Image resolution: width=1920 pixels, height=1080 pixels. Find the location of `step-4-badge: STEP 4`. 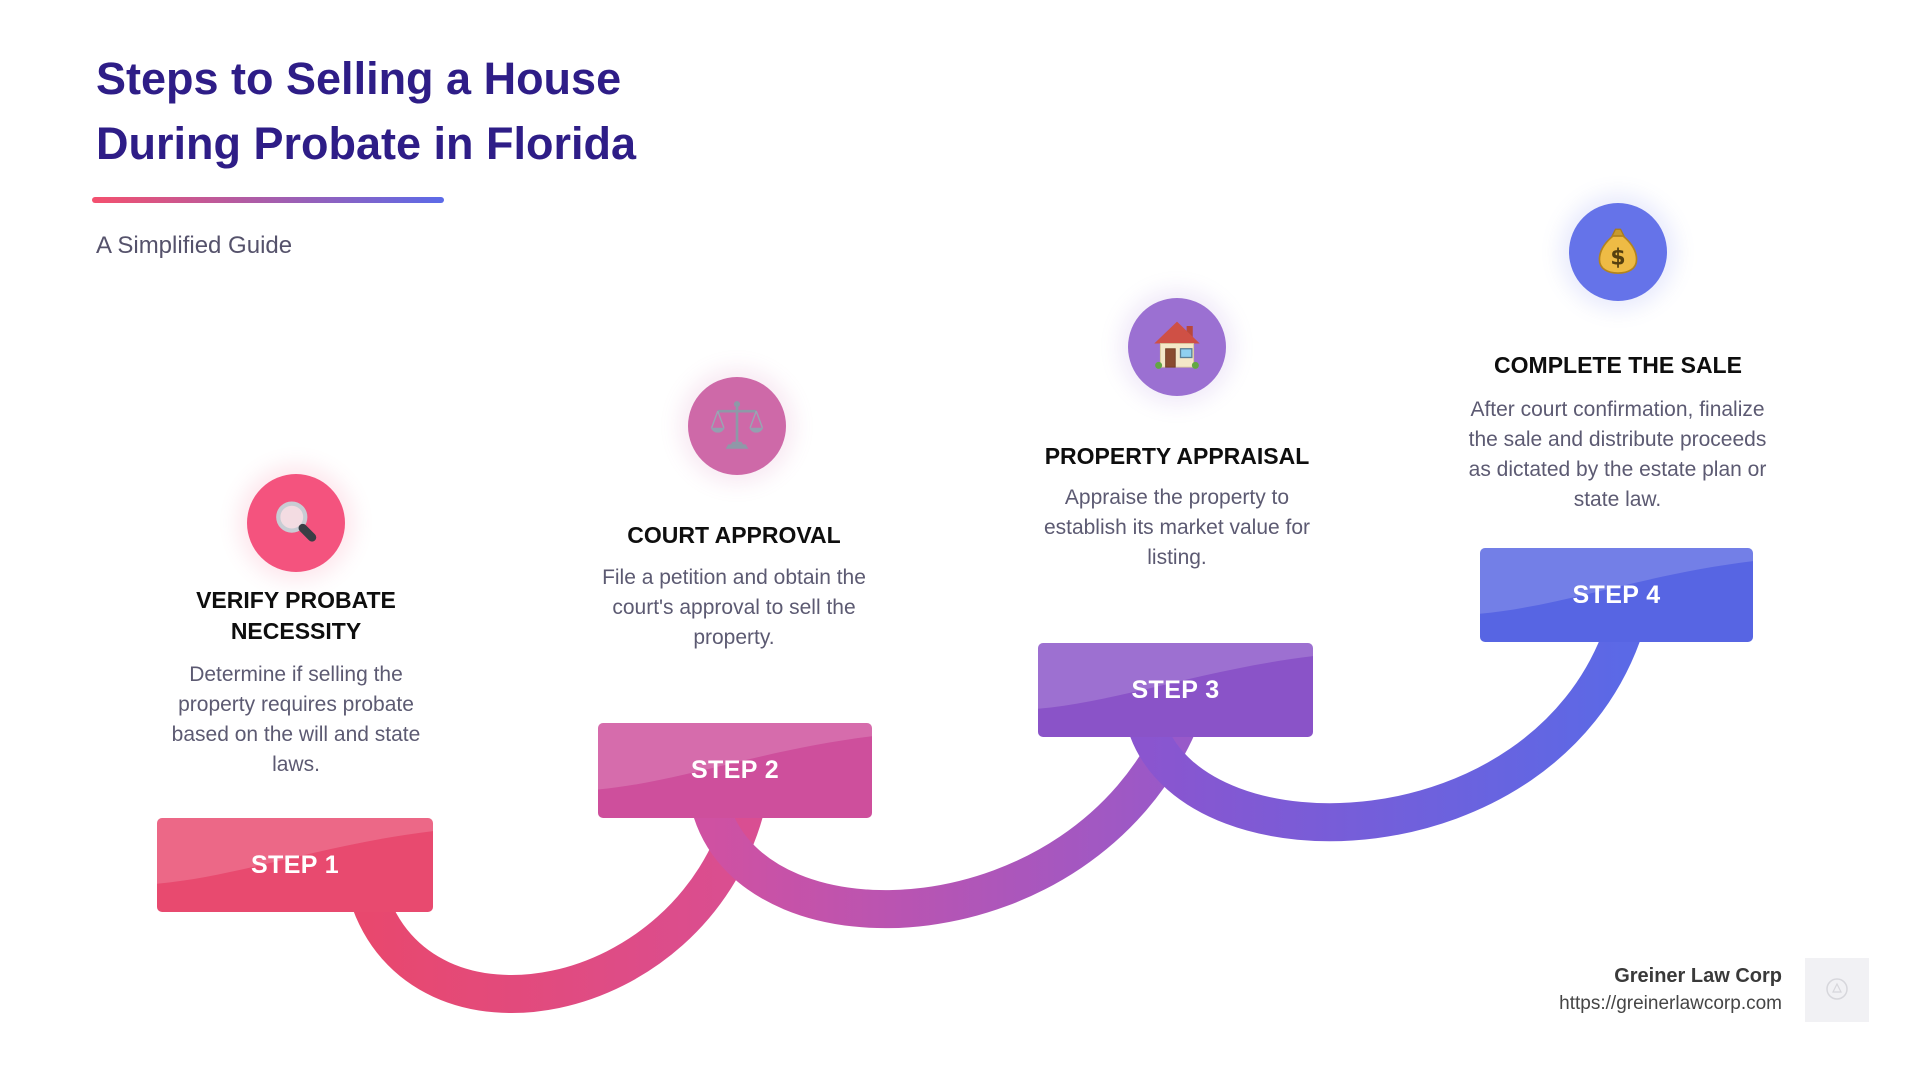

step-4-badge: STEP 4 is located at coordinates (1616, 595).